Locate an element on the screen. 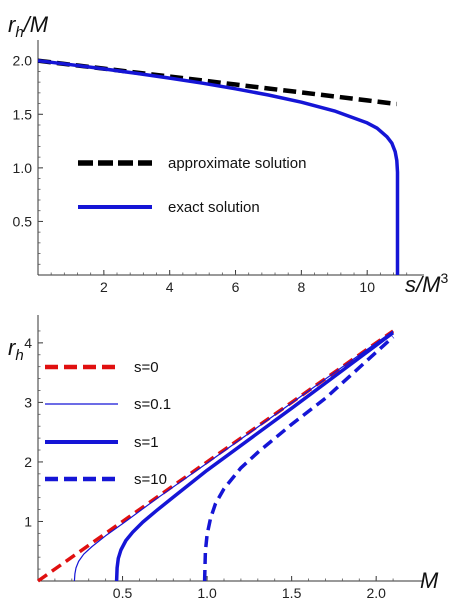 This screenshot has width=460, height=612. legend-label: s=1 is located at coordinates (146, 442).